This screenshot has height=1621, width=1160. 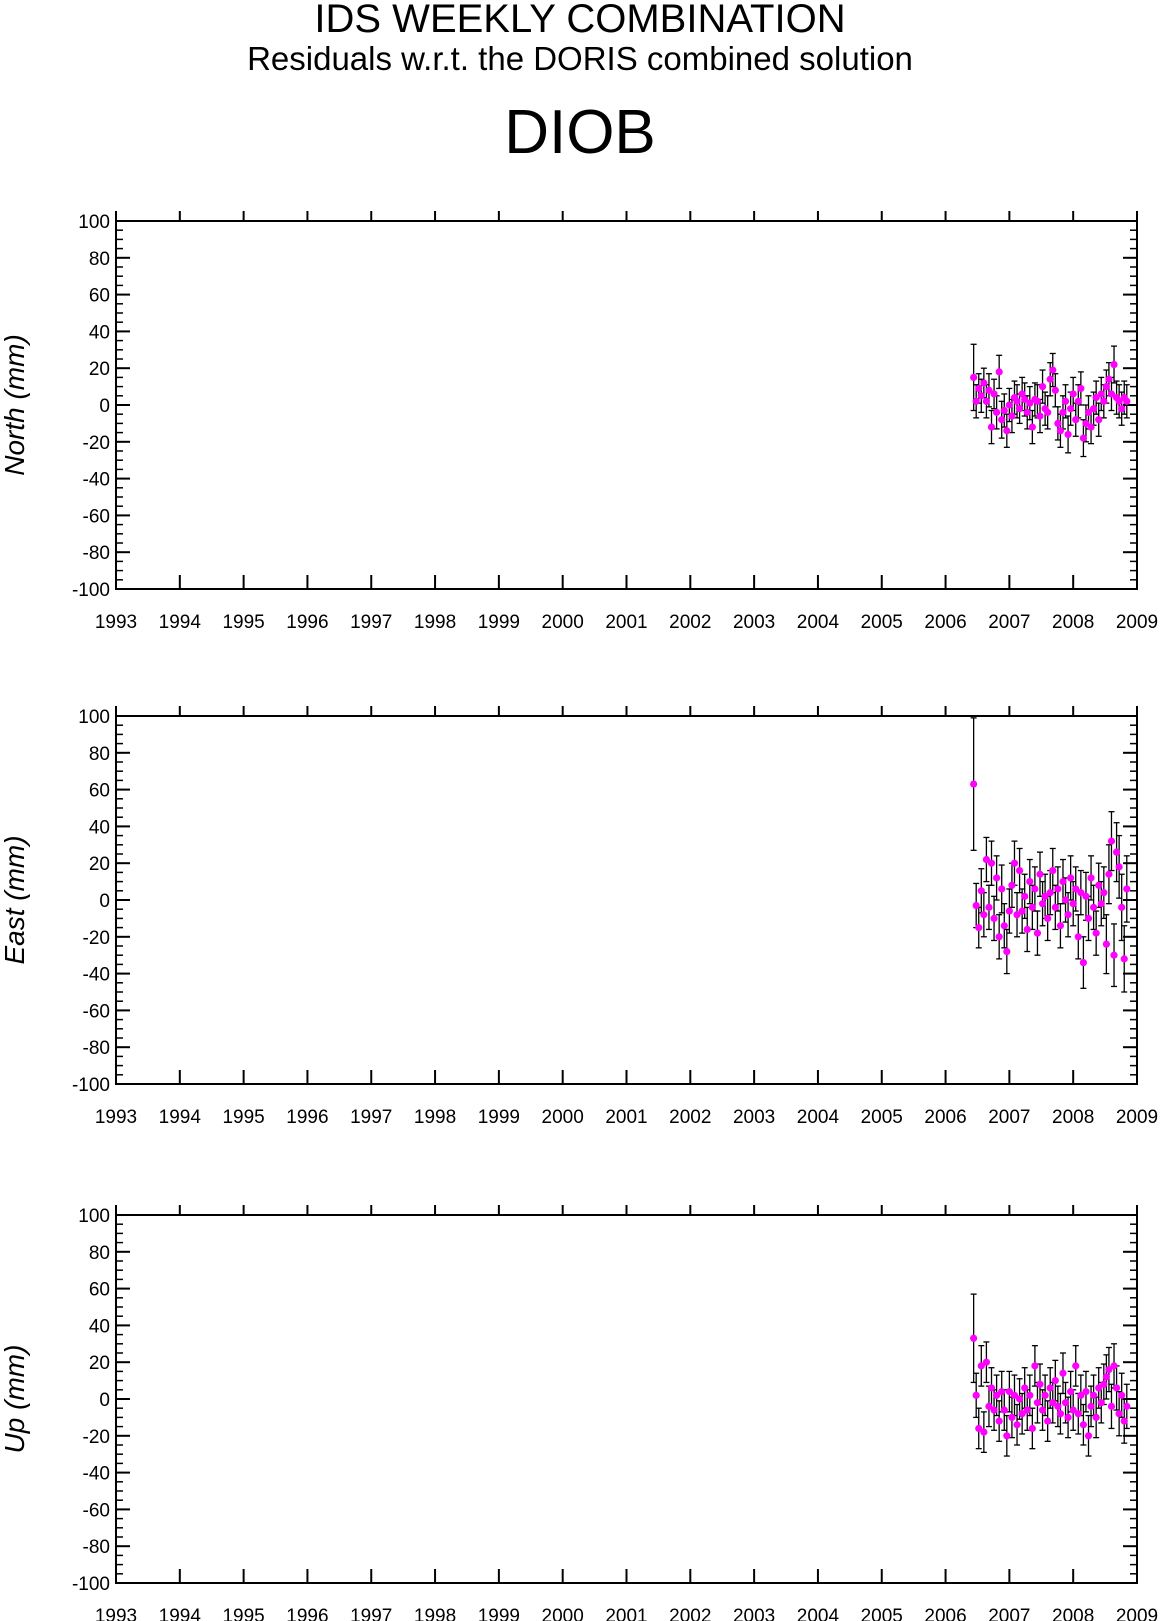 What do you see at coordinates (307, 1117) in the screenshot?
I see `x-tick-label: 1996` at bounding box center [307, 1117].